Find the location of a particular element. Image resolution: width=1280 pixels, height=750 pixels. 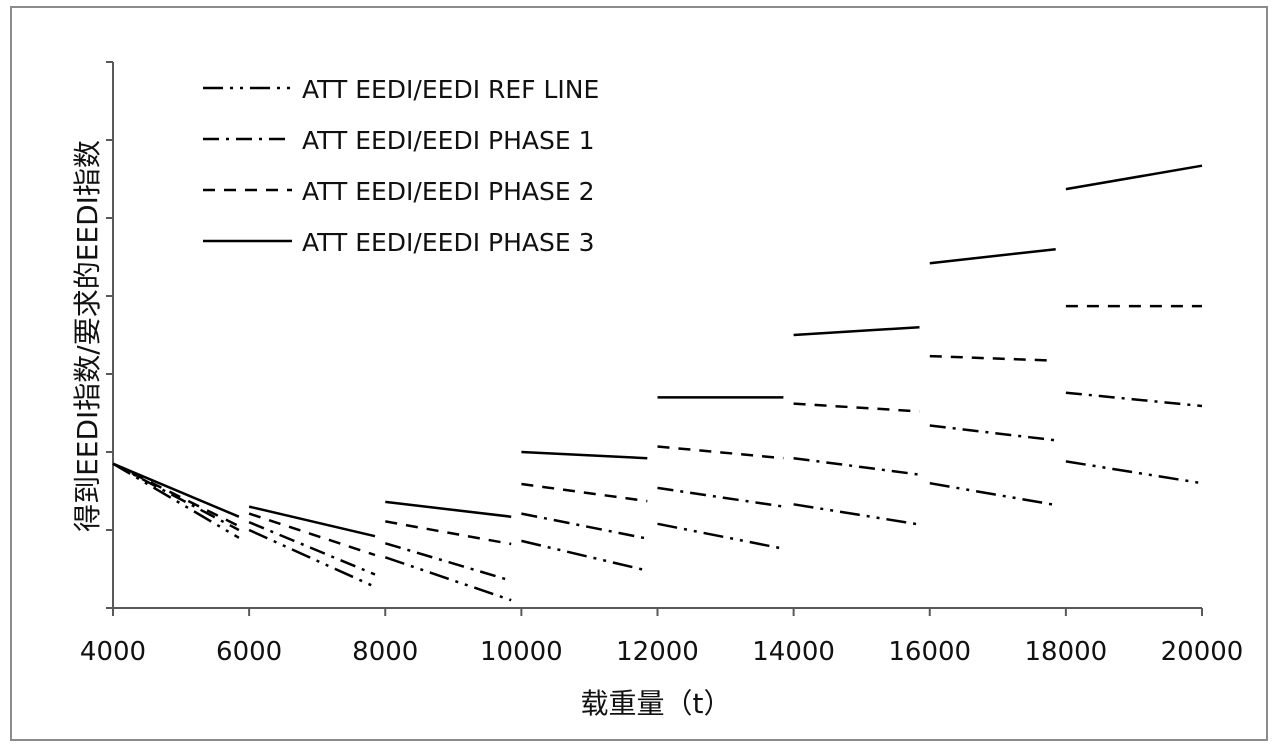

x-tick-label: 12000 is located at coordinates (657, 652).